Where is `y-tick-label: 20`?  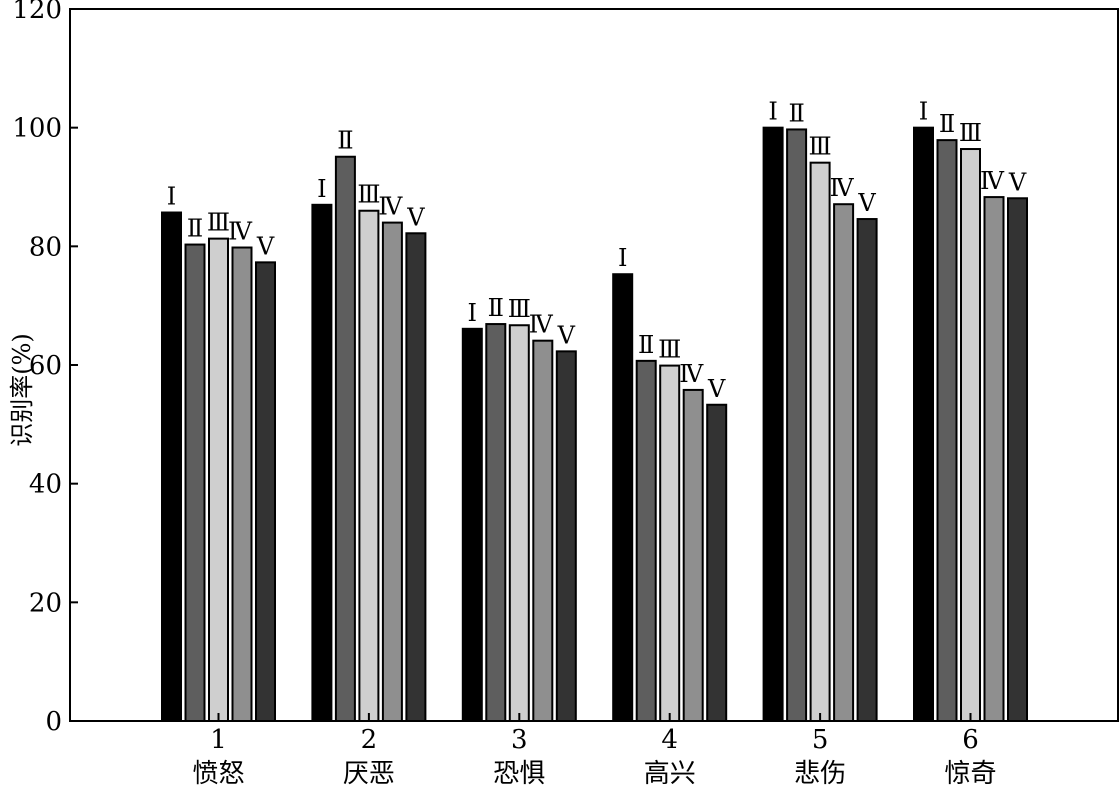
y-tick-label: 20 is located at coordinates (45, 603).